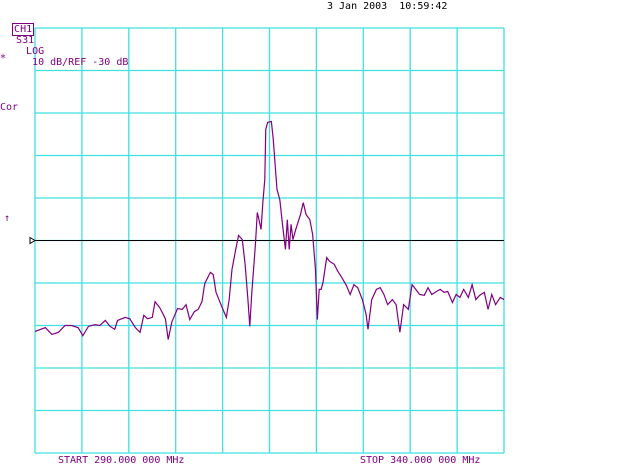 This screenshot has width=640, height=466. I want to click on correction-annotation: Cor, so click(9, 107).